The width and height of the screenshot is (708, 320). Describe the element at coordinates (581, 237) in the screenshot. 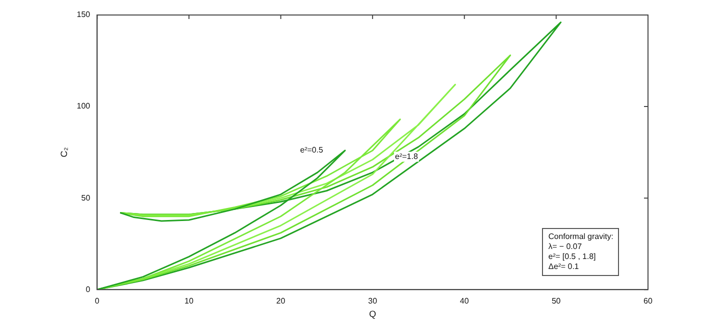

I see `annotation: Conformal gravity:` at that location.